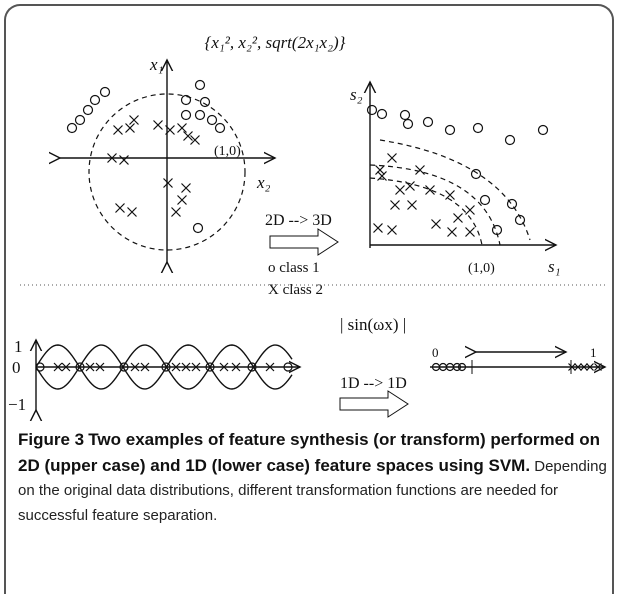  What do you see at coordinates (294, 268) in the screenshot?
I see `legend-item: o class 1` at bounding box center [294, 268].